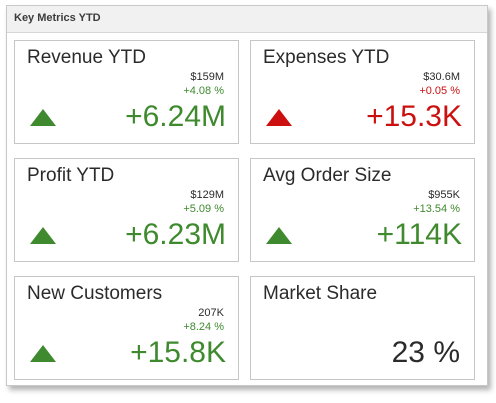  I want to click on card-revenue-ytd: Revenue YTD $159M +4.08 % +6.24M, so click(126, 92).